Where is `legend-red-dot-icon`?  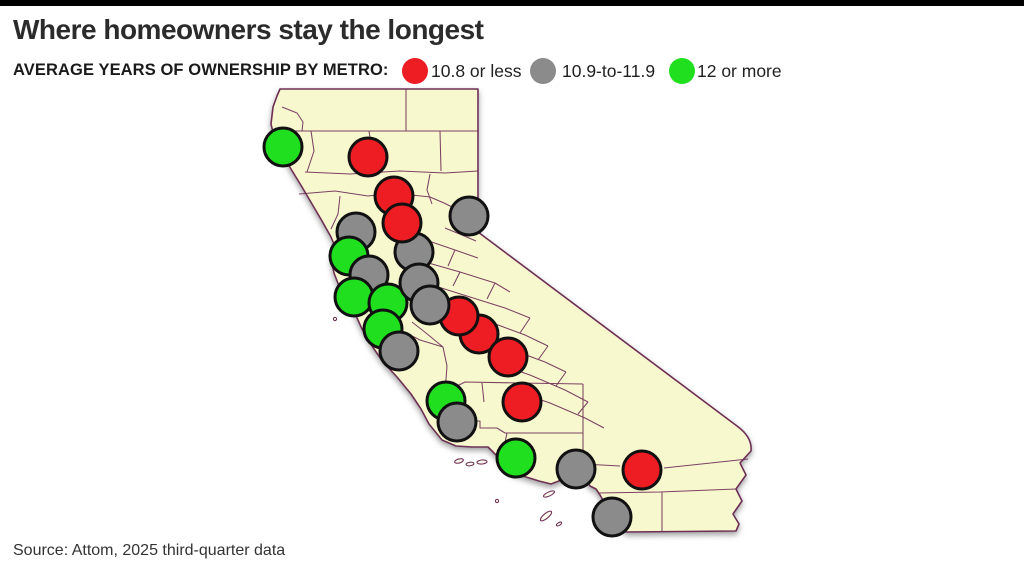 legend-red-dot-icon is located at coordinates (415, 71).